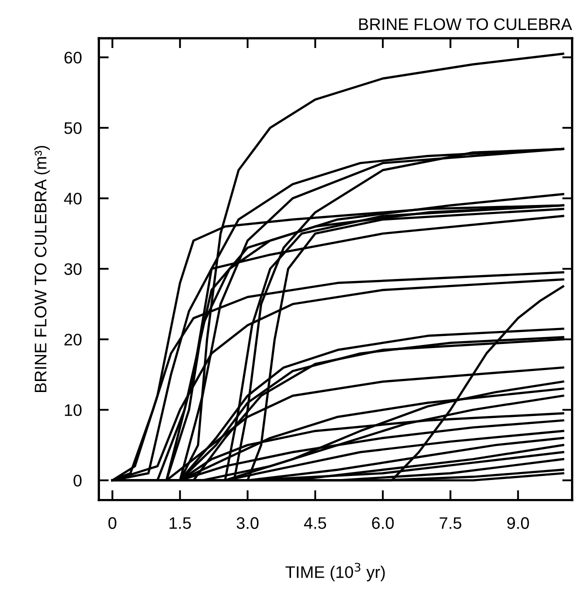 This screenshot has height=589, width=585. What do you see at coordinates (383, 523) in the screenshot?
I see `x-tick-label: 6.0` at bounding box center [383, 523].